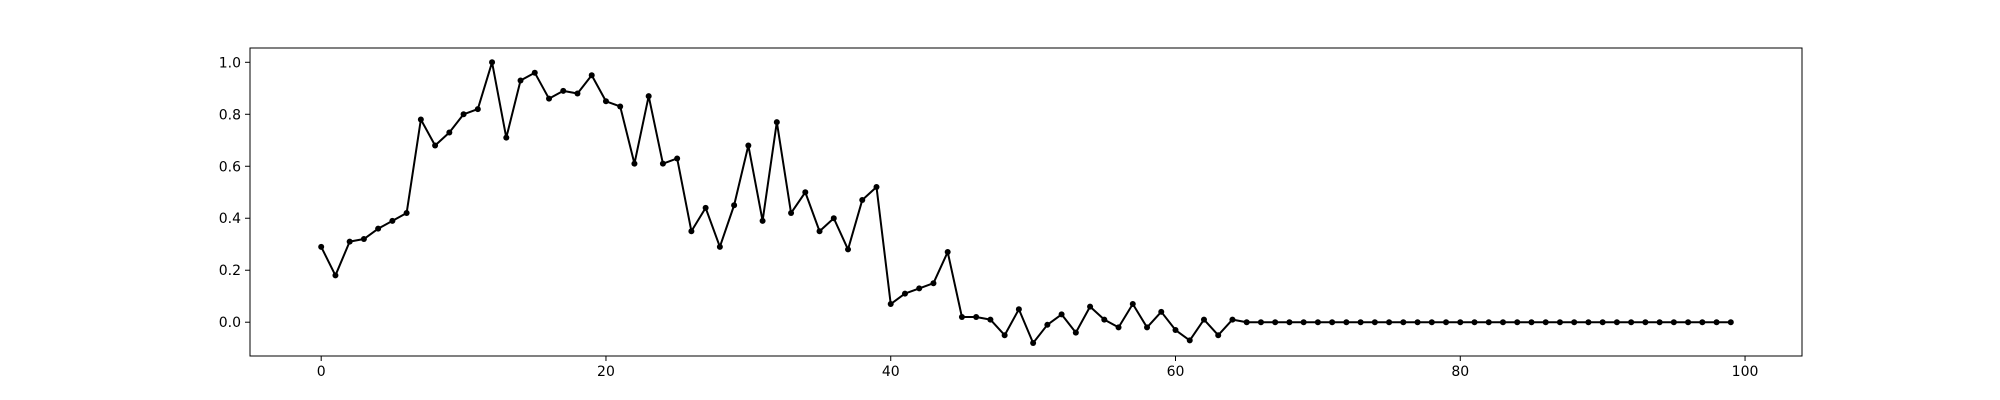 This screenshot has height=400, width=2000. Describe the element at coordinates (230, 219) in the screenshot. I see `y-tick-label: 0.4` at that location.